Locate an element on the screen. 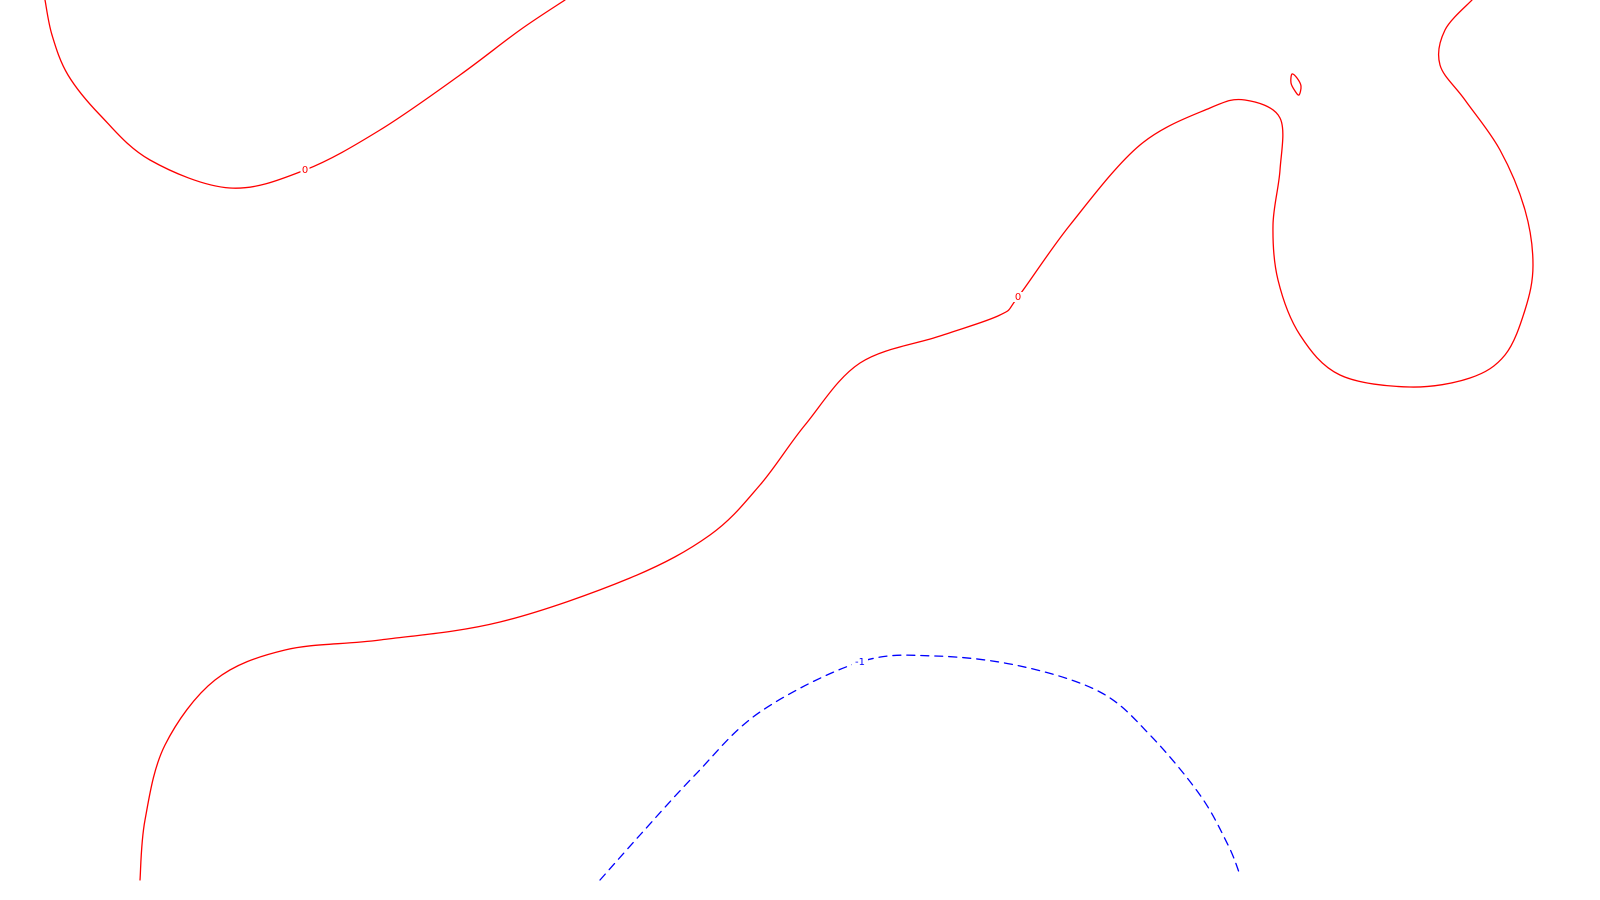  contour-0-upper-left-line is located at coordinates (305, 94).